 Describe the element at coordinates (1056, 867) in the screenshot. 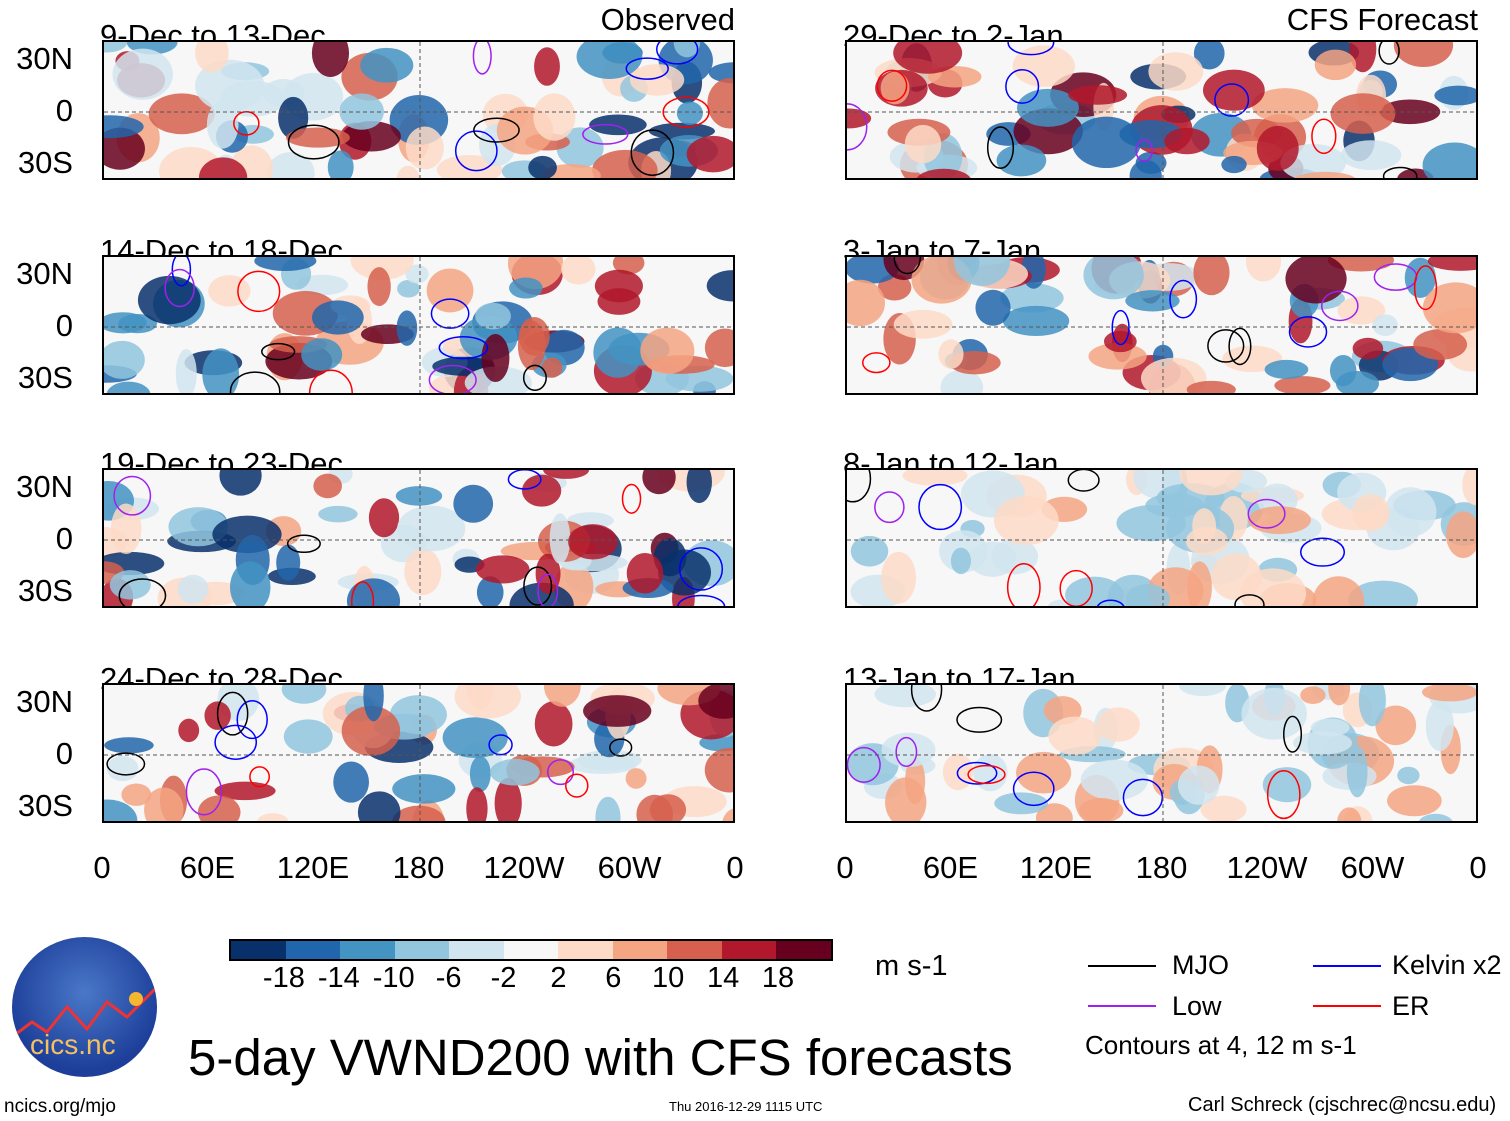

I see `lon-label: 120E` at that location.